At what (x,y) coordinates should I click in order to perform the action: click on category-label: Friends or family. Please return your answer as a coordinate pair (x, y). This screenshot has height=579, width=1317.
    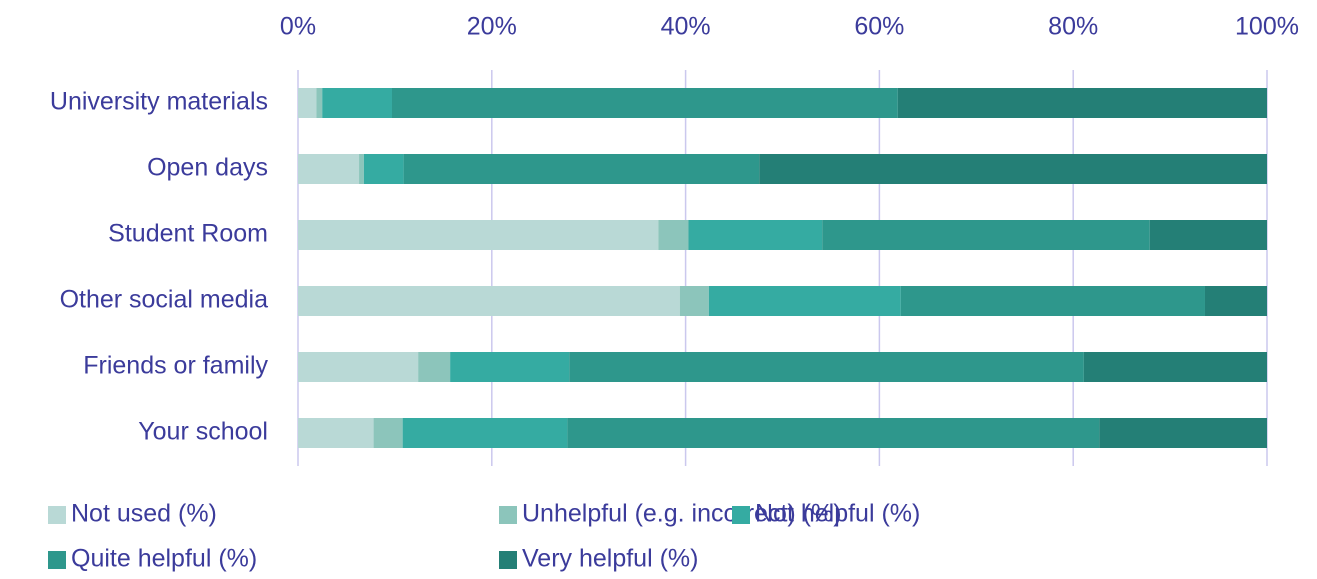
    Looking at the image, I should click on (175, 366).